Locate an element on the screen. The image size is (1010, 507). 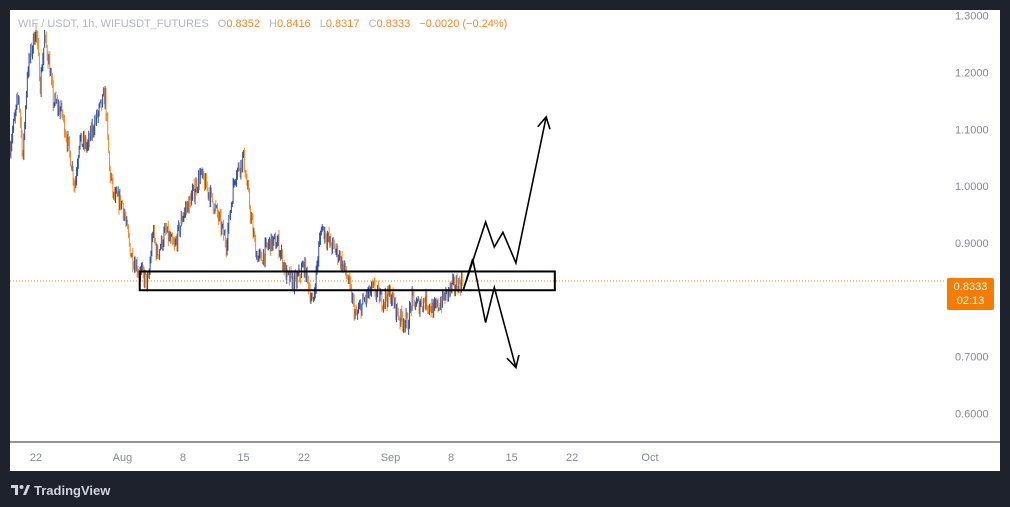
high-value: 0.8416 is located at coordinates (294, 24).